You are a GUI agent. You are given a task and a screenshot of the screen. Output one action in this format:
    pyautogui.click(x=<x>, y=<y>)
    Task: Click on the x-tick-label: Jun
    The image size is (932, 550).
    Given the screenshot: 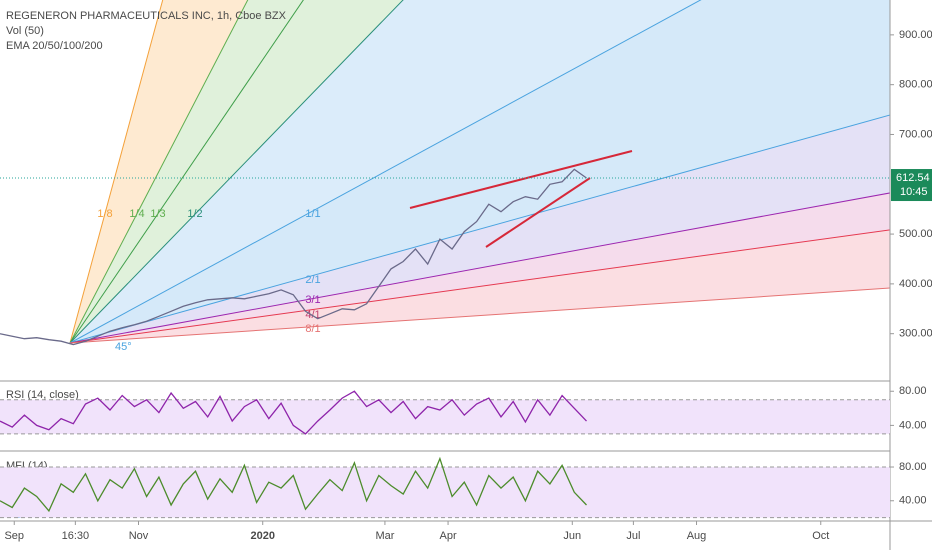 What is the action you would take?
    pyautogui.click(x=572, y=536)
    